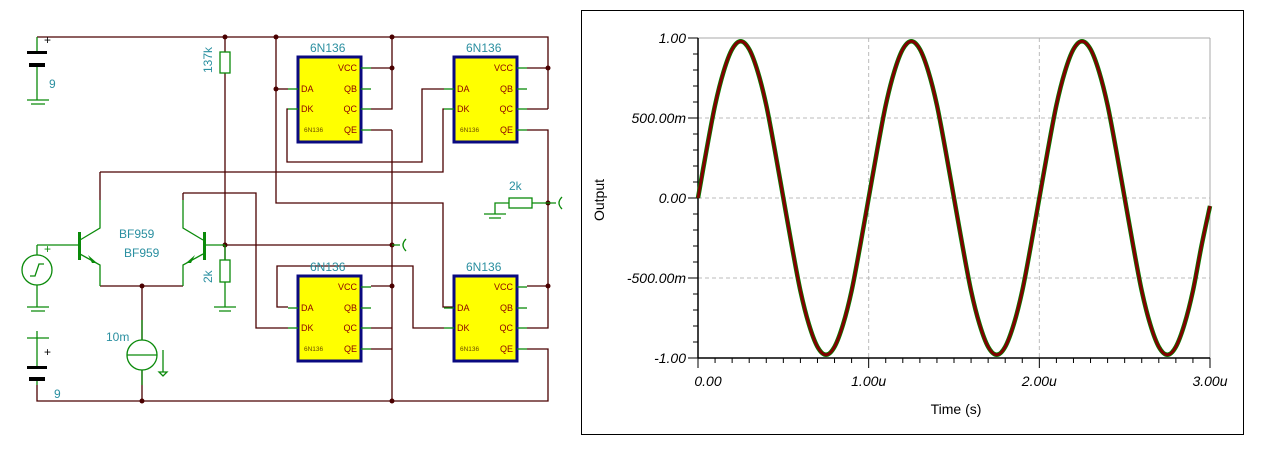 The height and width of the screenshot is (452, 1261). What do you see at coordinates (208, 59) in the screenshot?
I see `resistor-137k-label: 137k` at bounding box center [208, 59].